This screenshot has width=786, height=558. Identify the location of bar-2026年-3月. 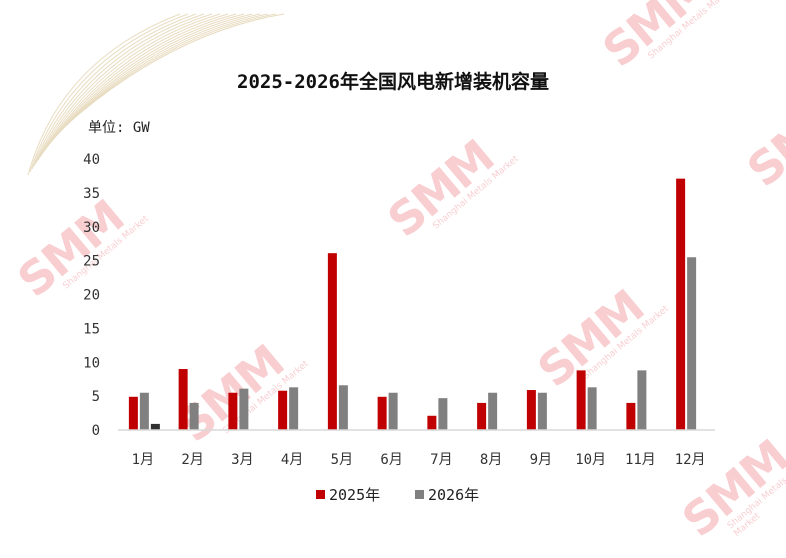
(244, 409).